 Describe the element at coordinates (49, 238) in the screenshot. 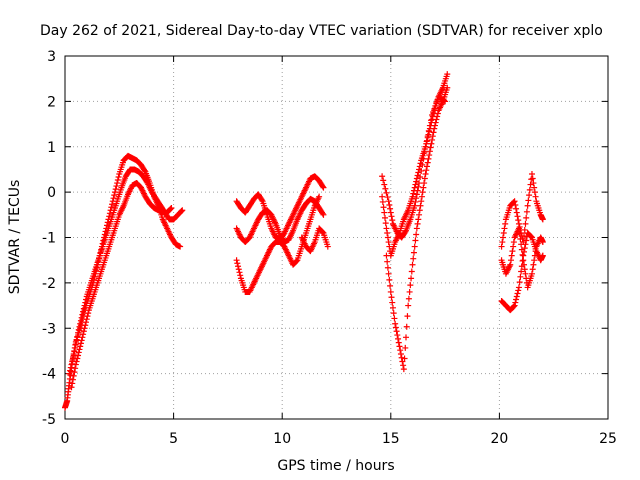

I see `y-axis-tick-labels: -5 -4 -3 -2 -1 0 1 2 3` at that location.